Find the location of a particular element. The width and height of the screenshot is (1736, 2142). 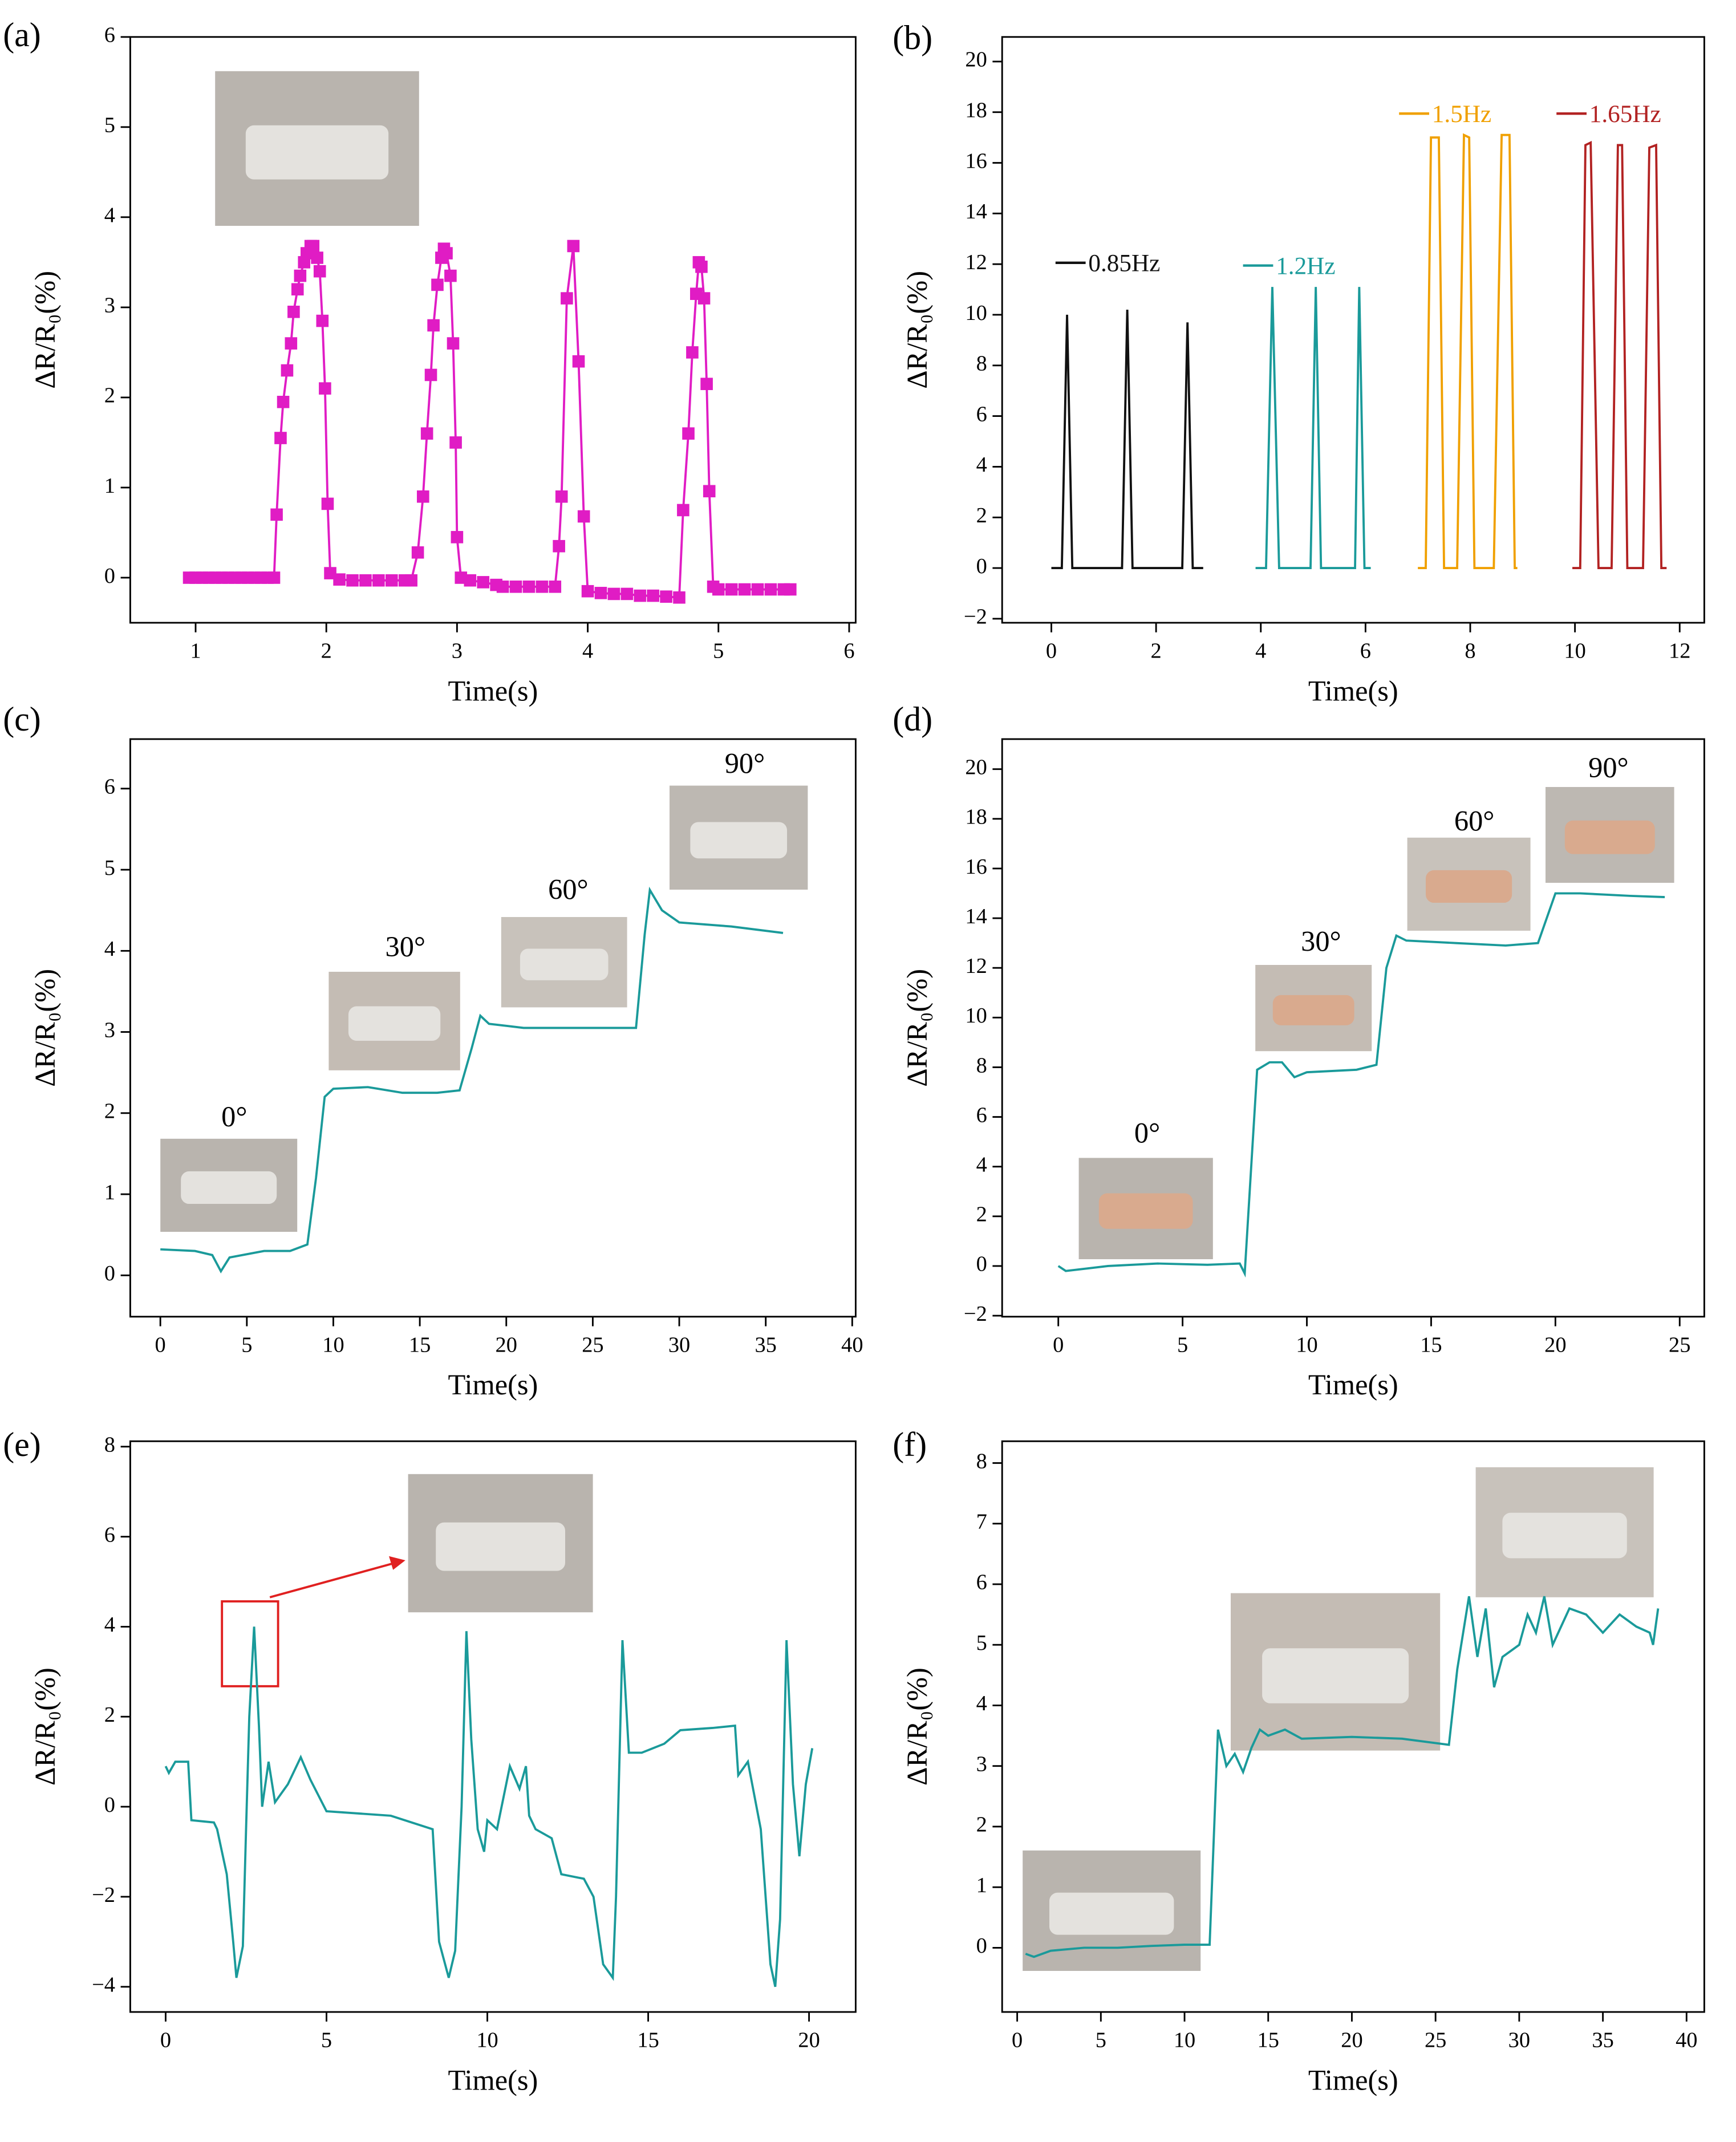

y-tick-label: 20 is located at coordinates (976, 60).